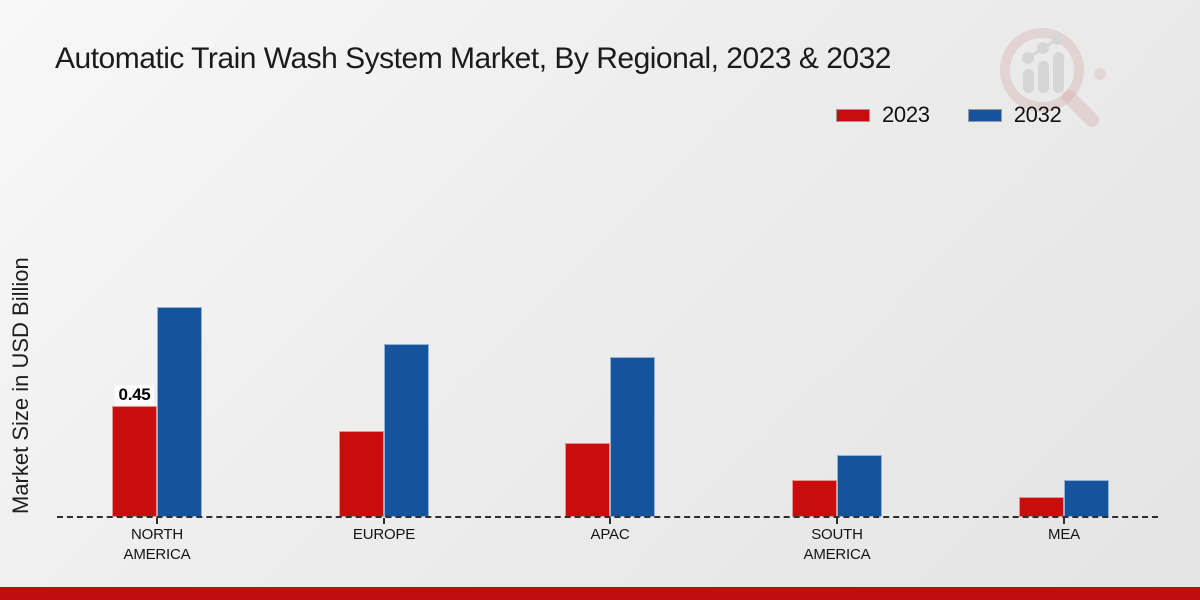 The image size is (1200, 600). I want to click on x-axis-baseline, so click(607, 517).